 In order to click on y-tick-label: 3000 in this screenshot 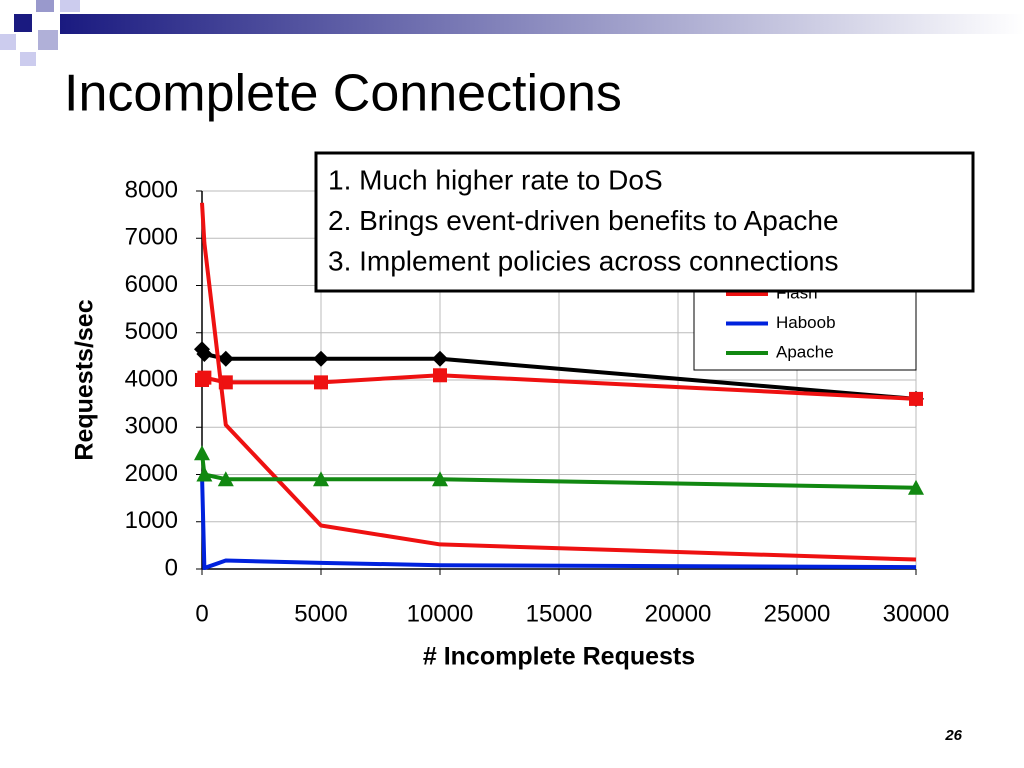, I will do `click(151, 426)`.